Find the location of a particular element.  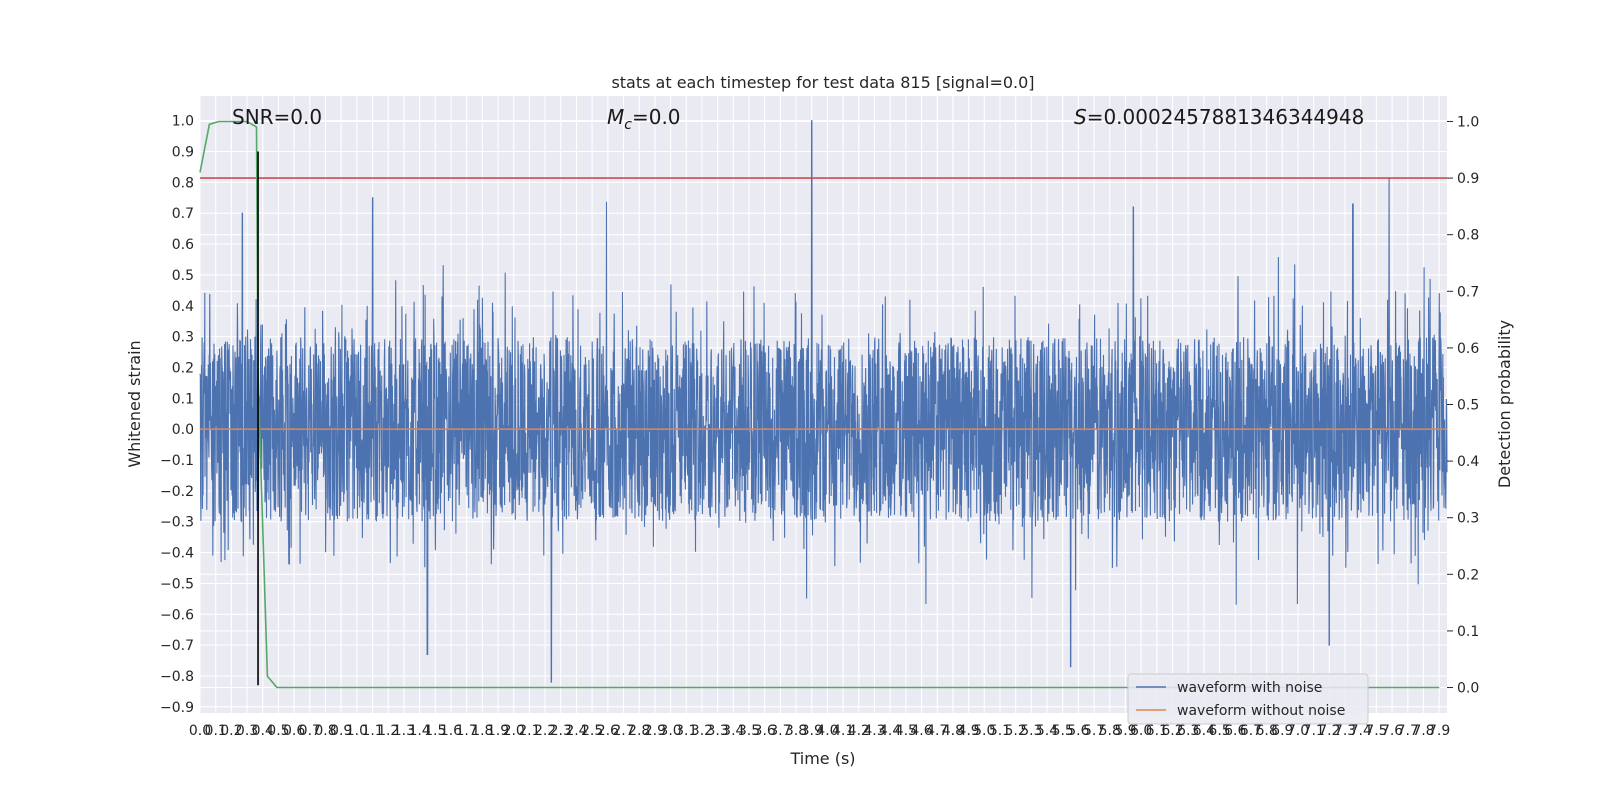

x-tick-label: 3.0 is located at coordinates (670, 731).